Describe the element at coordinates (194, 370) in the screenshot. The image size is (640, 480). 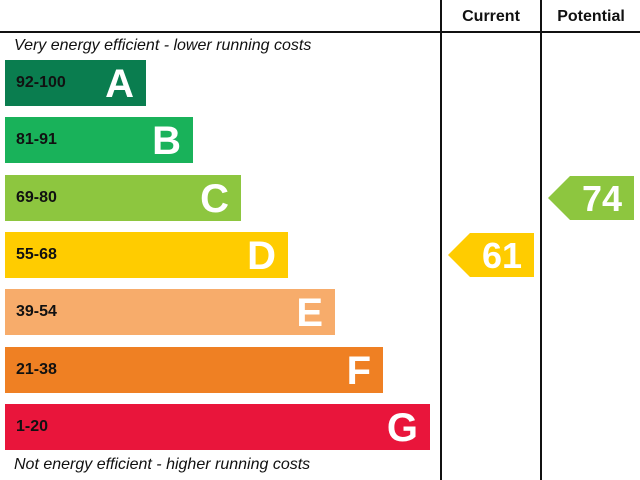
I see `band-f: 21-38 F` at that location.